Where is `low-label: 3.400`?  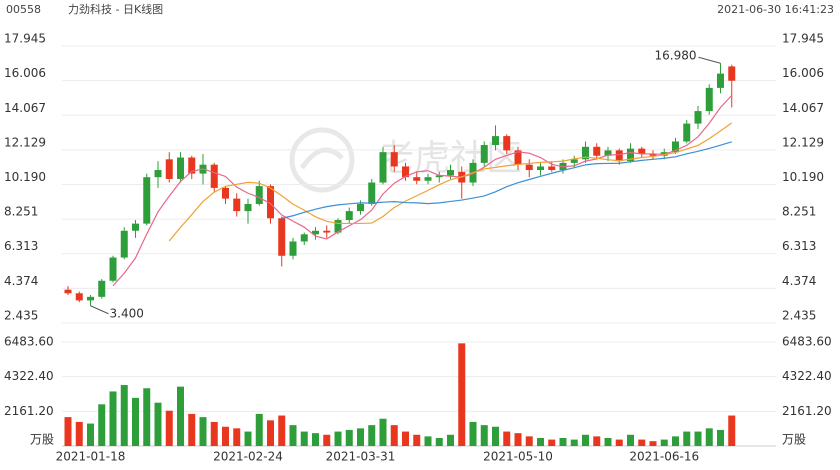
low-label: 3.400 is located at coordinates (127, 313).